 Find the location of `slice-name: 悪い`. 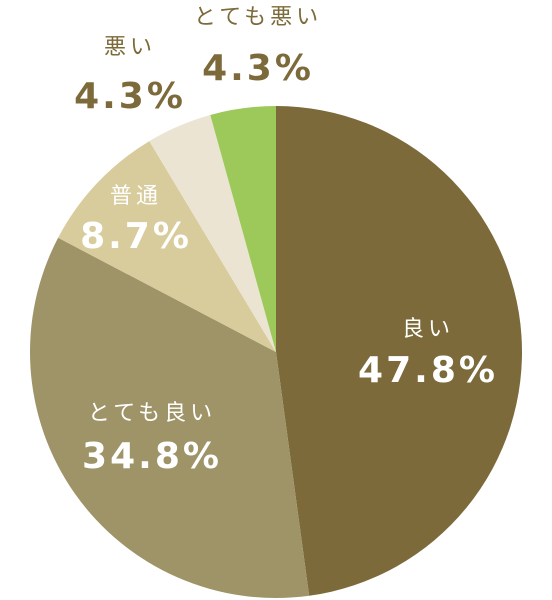

slice-name: 悪い is located at coordinates (130, 47).